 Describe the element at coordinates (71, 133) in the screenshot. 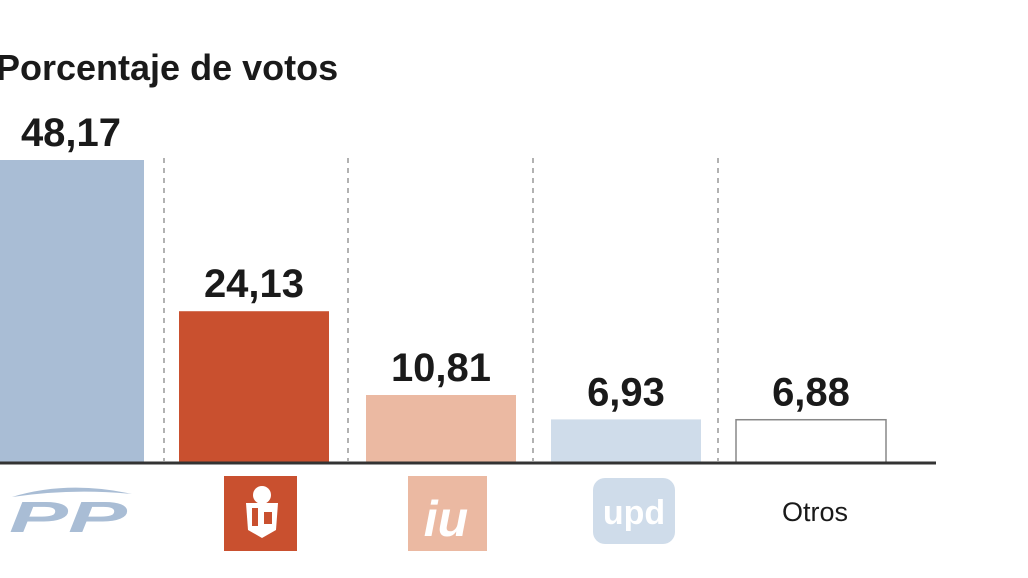

I see `value-label-pp: 48,17` at that location.